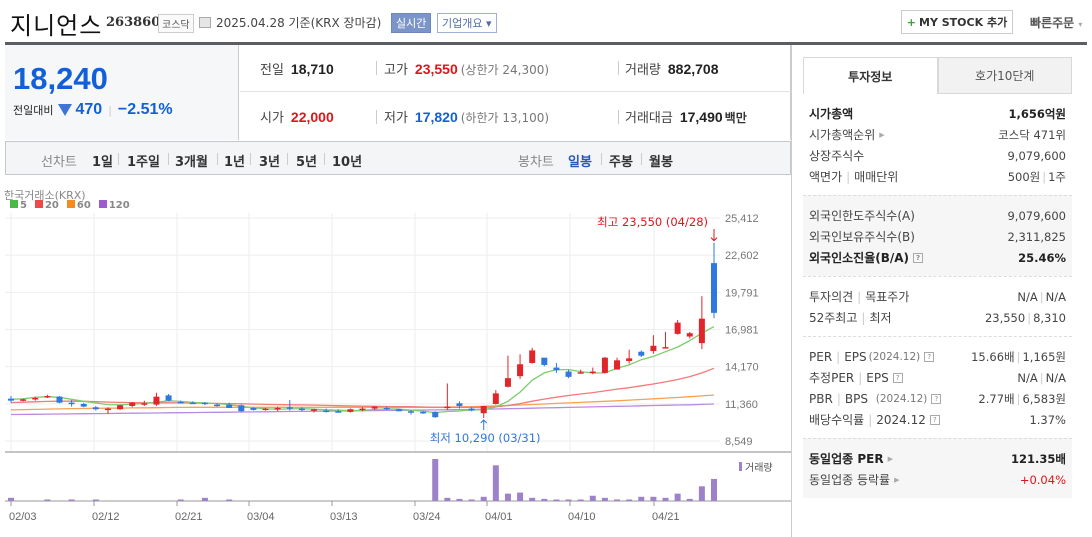 This screenshot has width=1092, height=537. I want to click on tab-order-book: 호가10단계, so click(1004, 75).